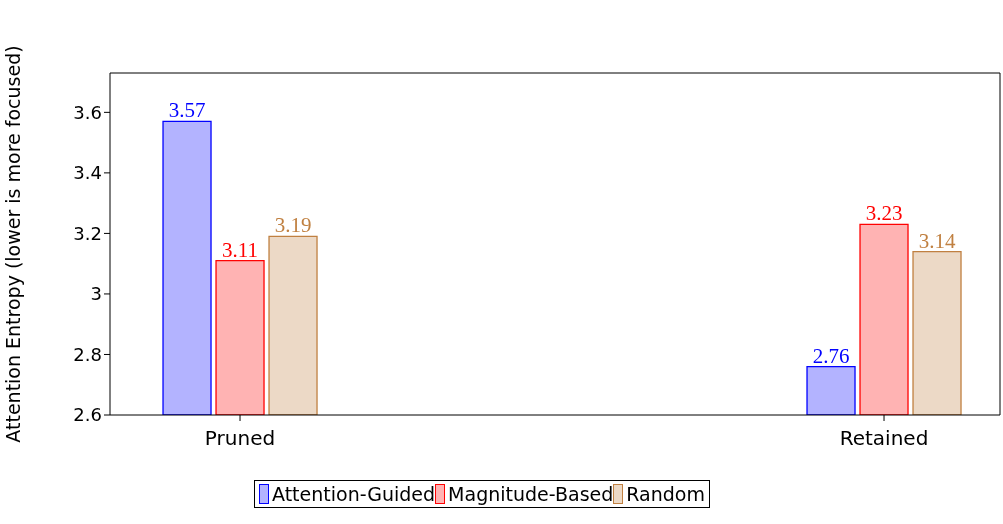 The height and width of the screenshot is (524, 1003). I want to click on y-tick-label: 2.8, so click(87, 354).